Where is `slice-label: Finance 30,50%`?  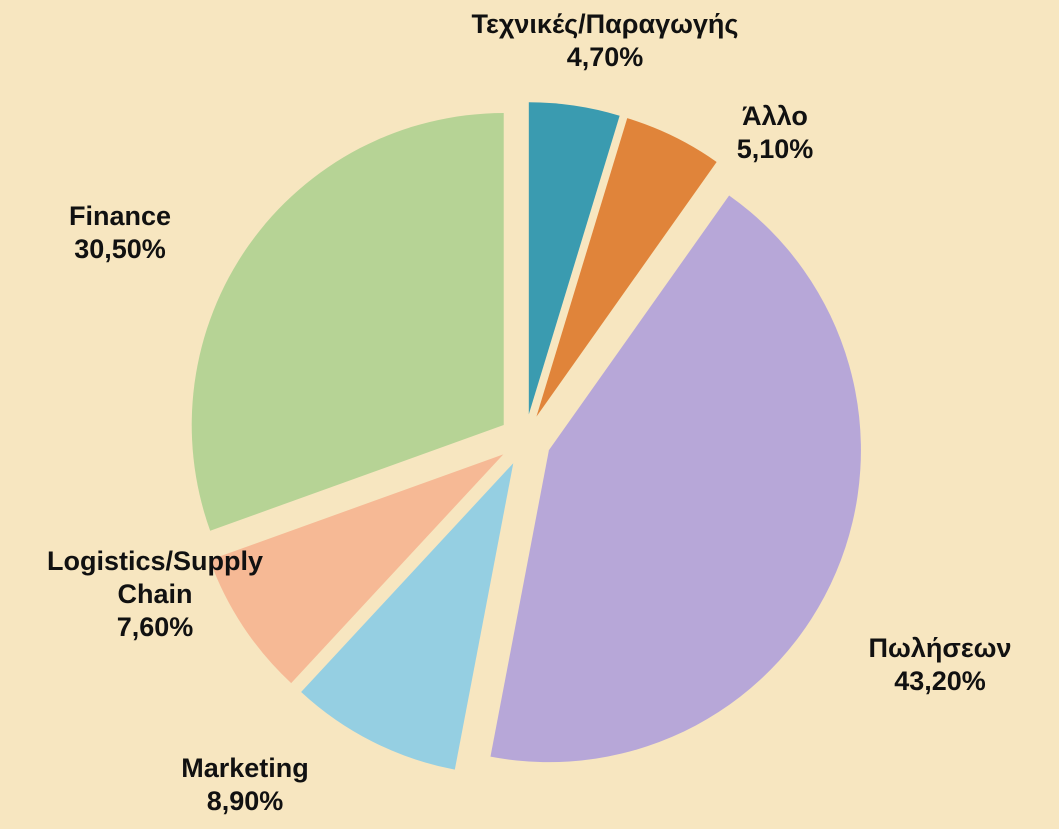 slice-label: Finance 30,50% is located at coordinates (140, 233).